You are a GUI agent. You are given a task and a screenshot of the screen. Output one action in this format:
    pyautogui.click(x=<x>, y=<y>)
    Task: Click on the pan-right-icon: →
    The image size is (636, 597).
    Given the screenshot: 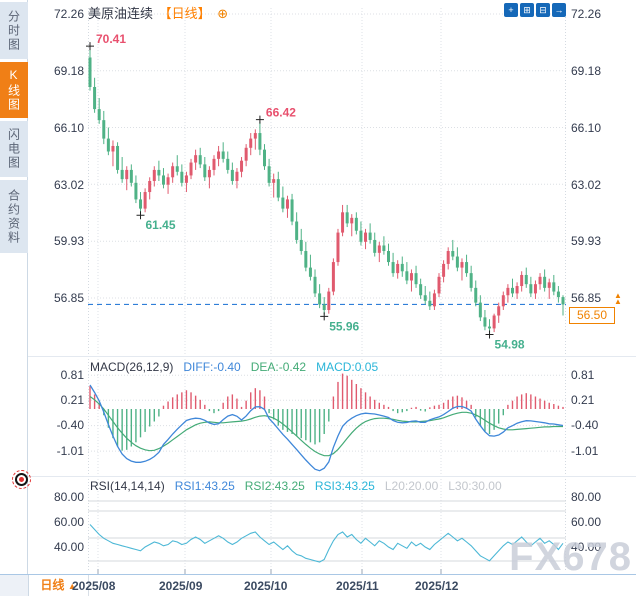 What is the action you would take?
    pyautogui.click(x=559, y=10)
    